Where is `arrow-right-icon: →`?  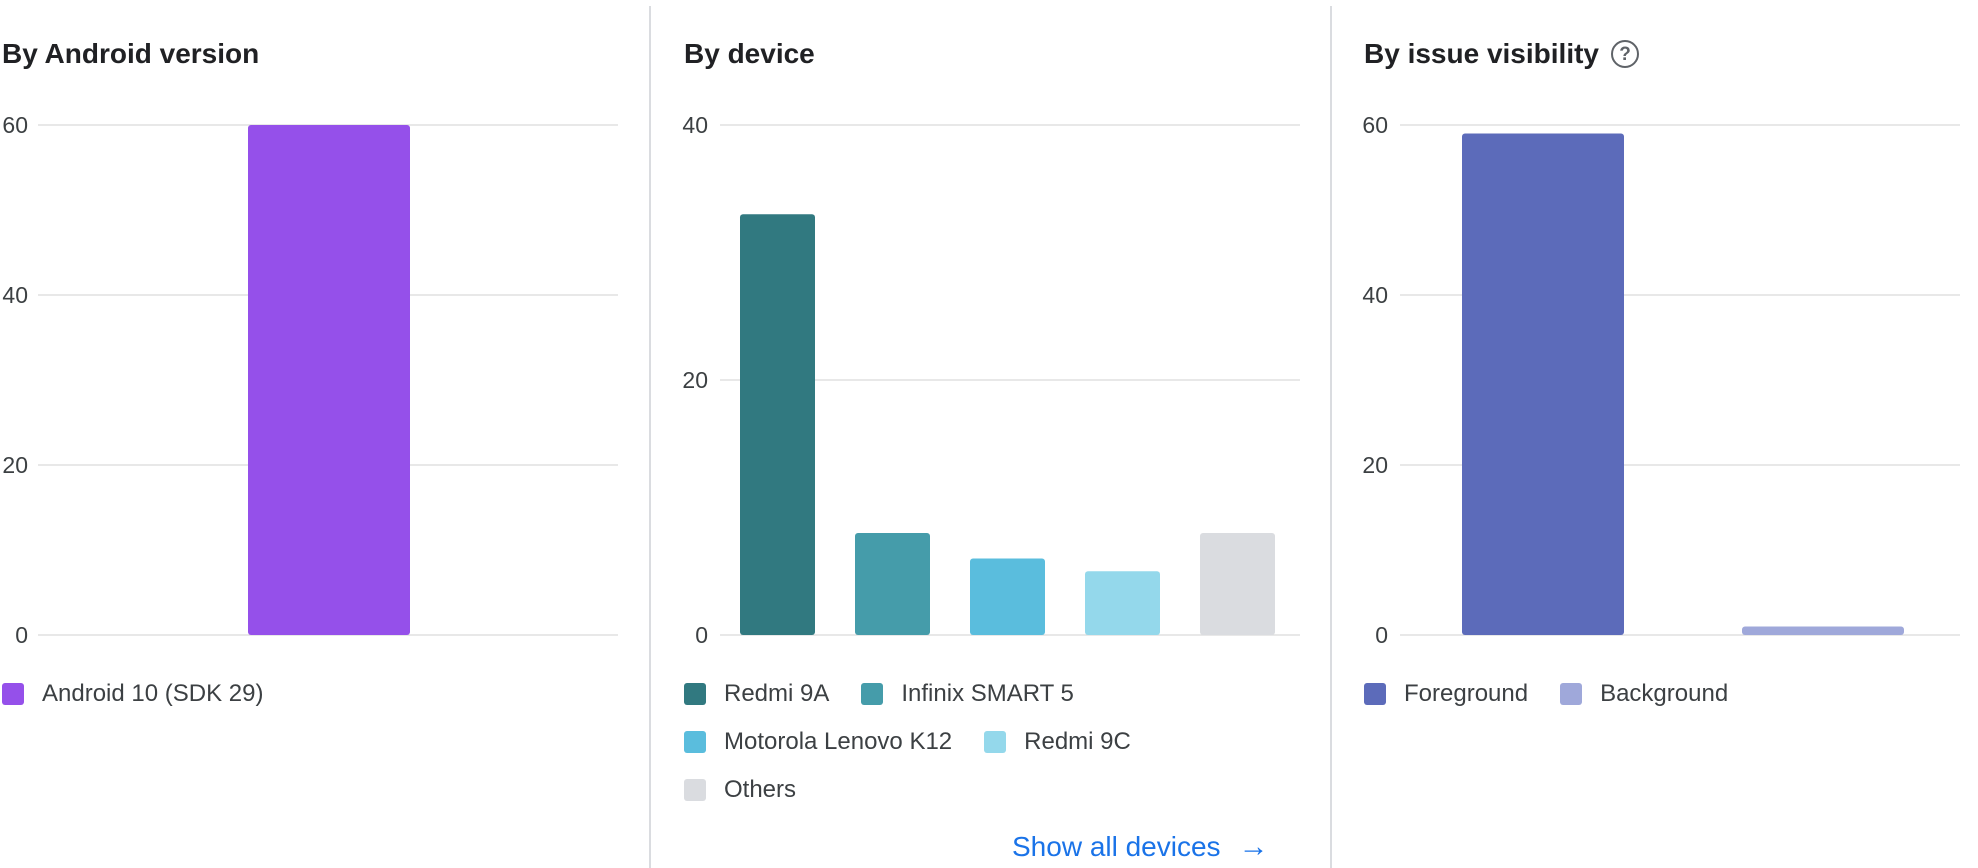
arrow-right-icon: → is located at coordinates (1253, 846).